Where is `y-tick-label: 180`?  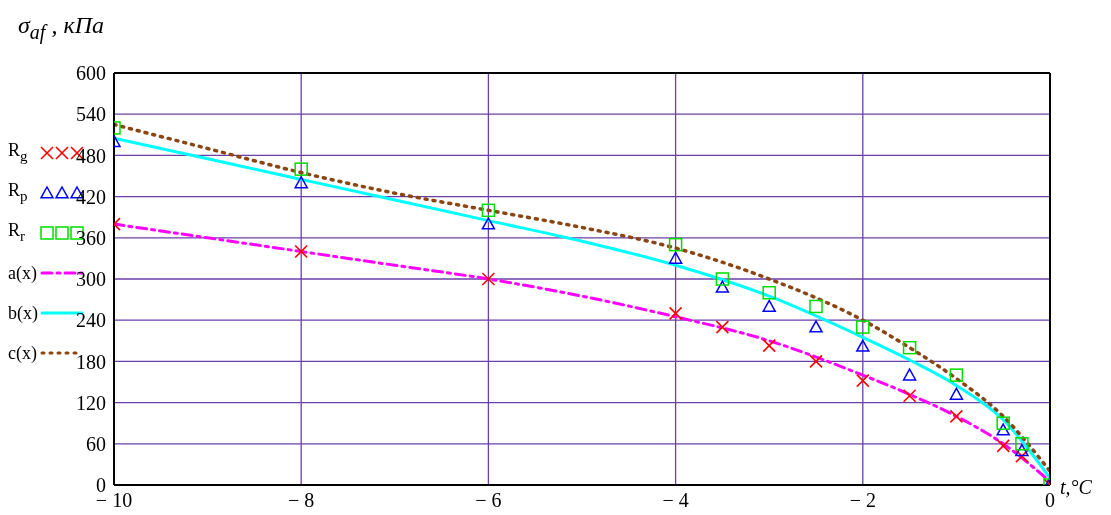 y-tick-label: 180 is located at coordinates (91, 361).